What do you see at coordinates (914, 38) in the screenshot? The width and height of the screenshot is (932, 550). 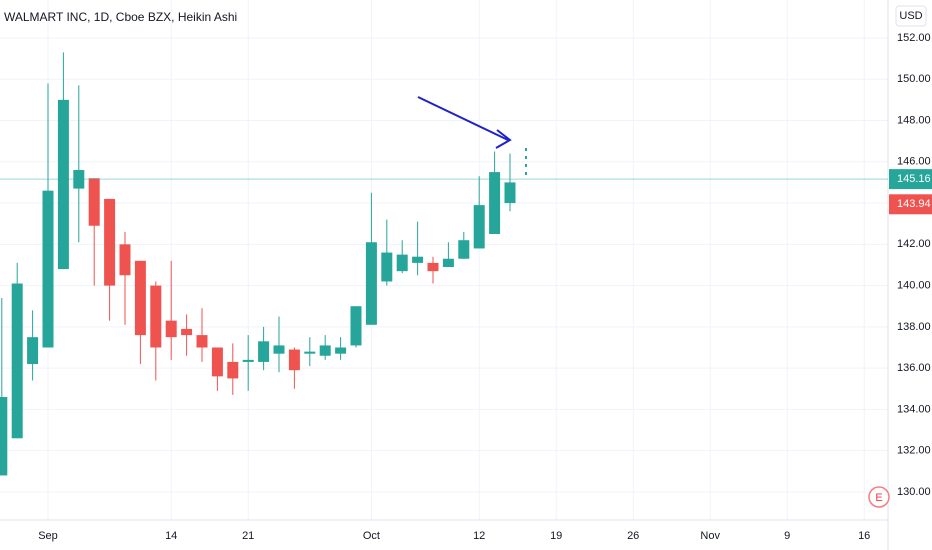 I see `y-tick-label: 152.00` at bounding box center [914, 38].